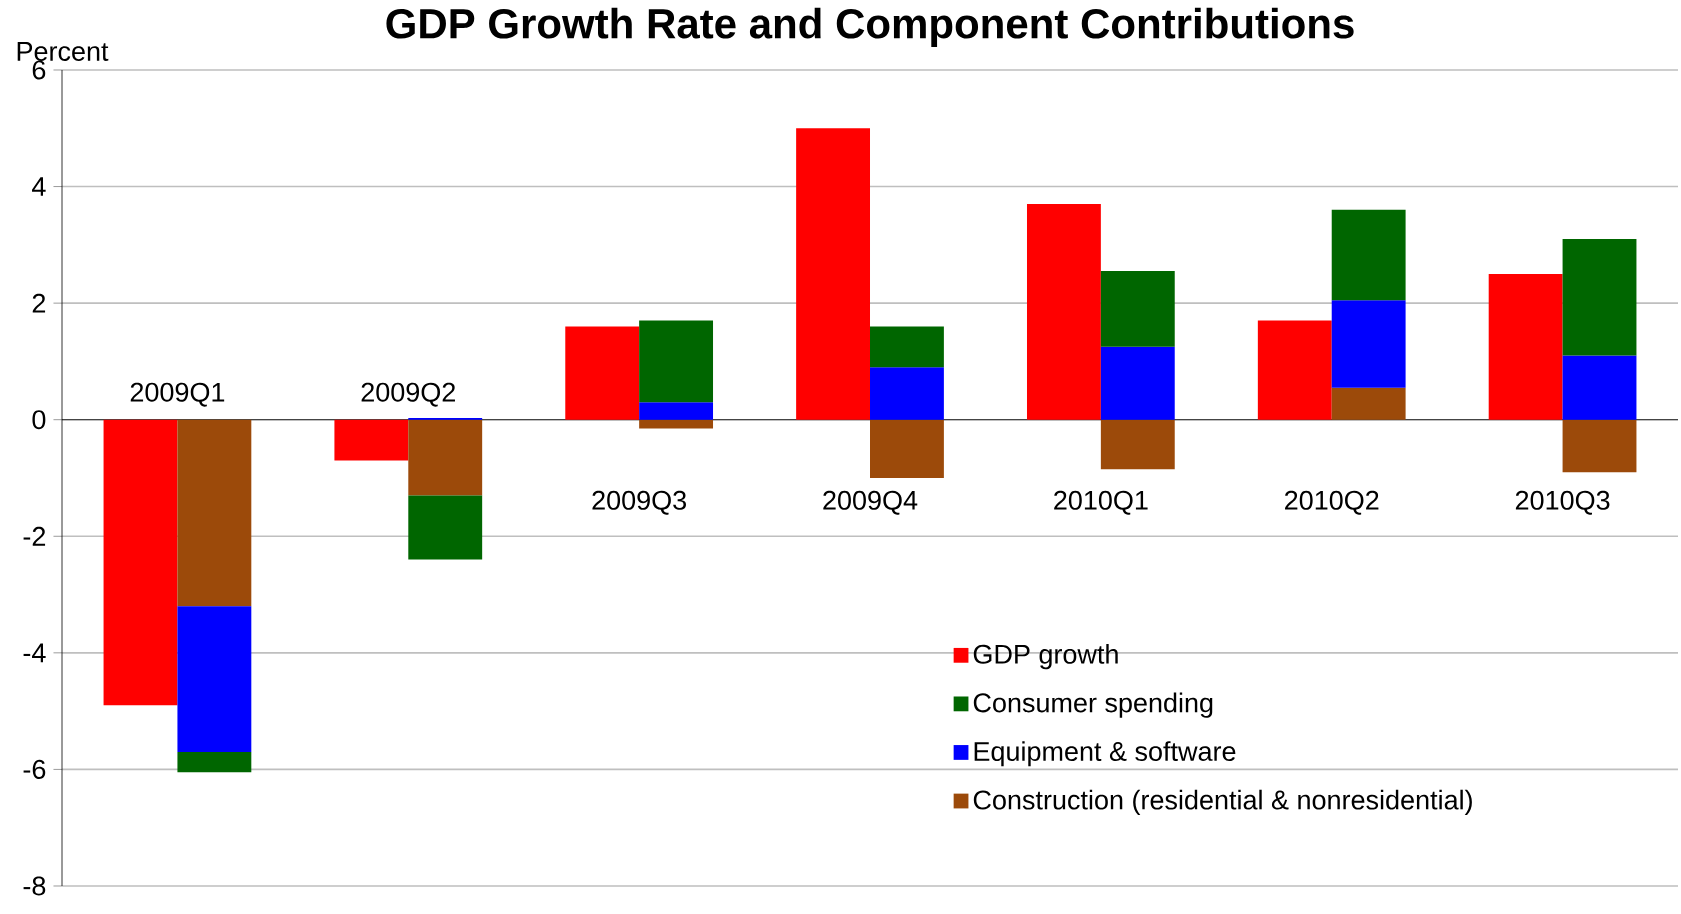 This screenshot has width=1681, height=914. Describe the element at coordinates (639, 502) in the screenshot. I see `x-tick-label: 2009Q3` at that location.